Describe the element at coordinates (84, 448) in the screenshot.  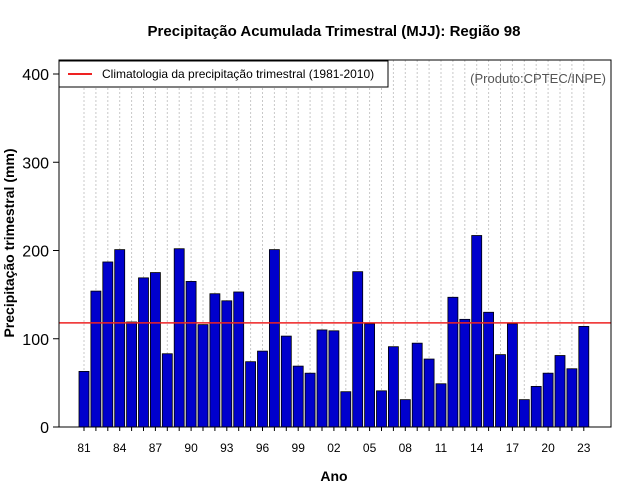
I see `x-tick-label: 81` at that location.